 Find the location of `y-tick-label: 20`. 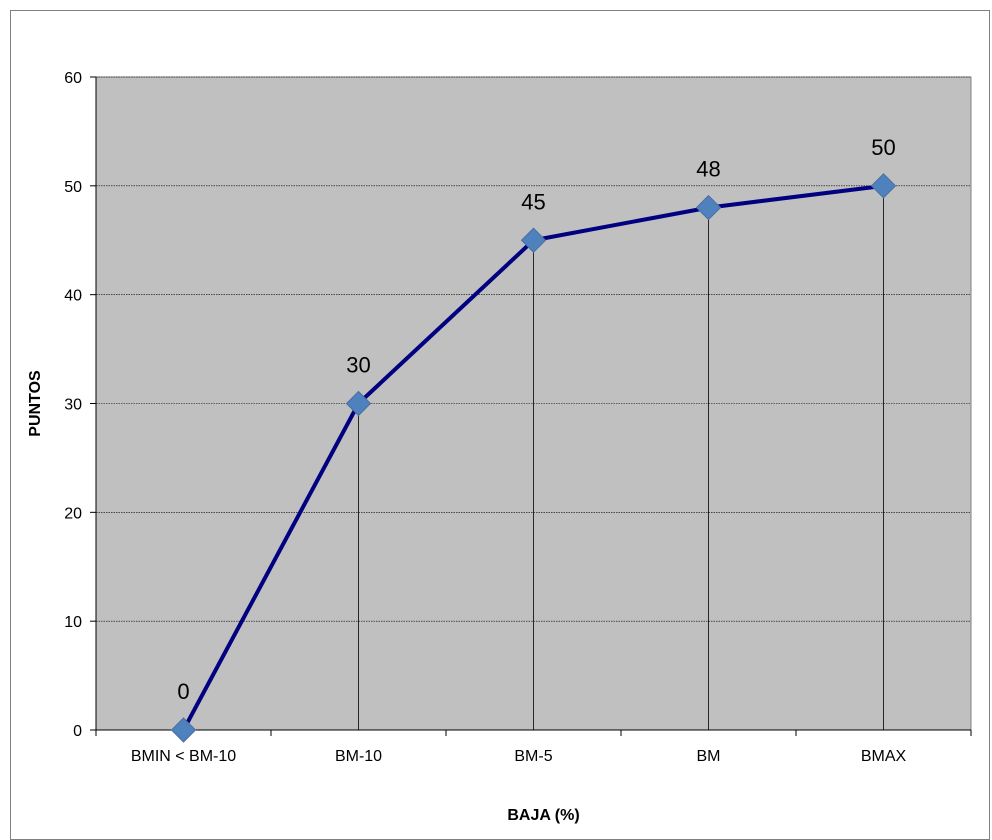

y-tick-label: 20 is located at coordinates (73, 513).